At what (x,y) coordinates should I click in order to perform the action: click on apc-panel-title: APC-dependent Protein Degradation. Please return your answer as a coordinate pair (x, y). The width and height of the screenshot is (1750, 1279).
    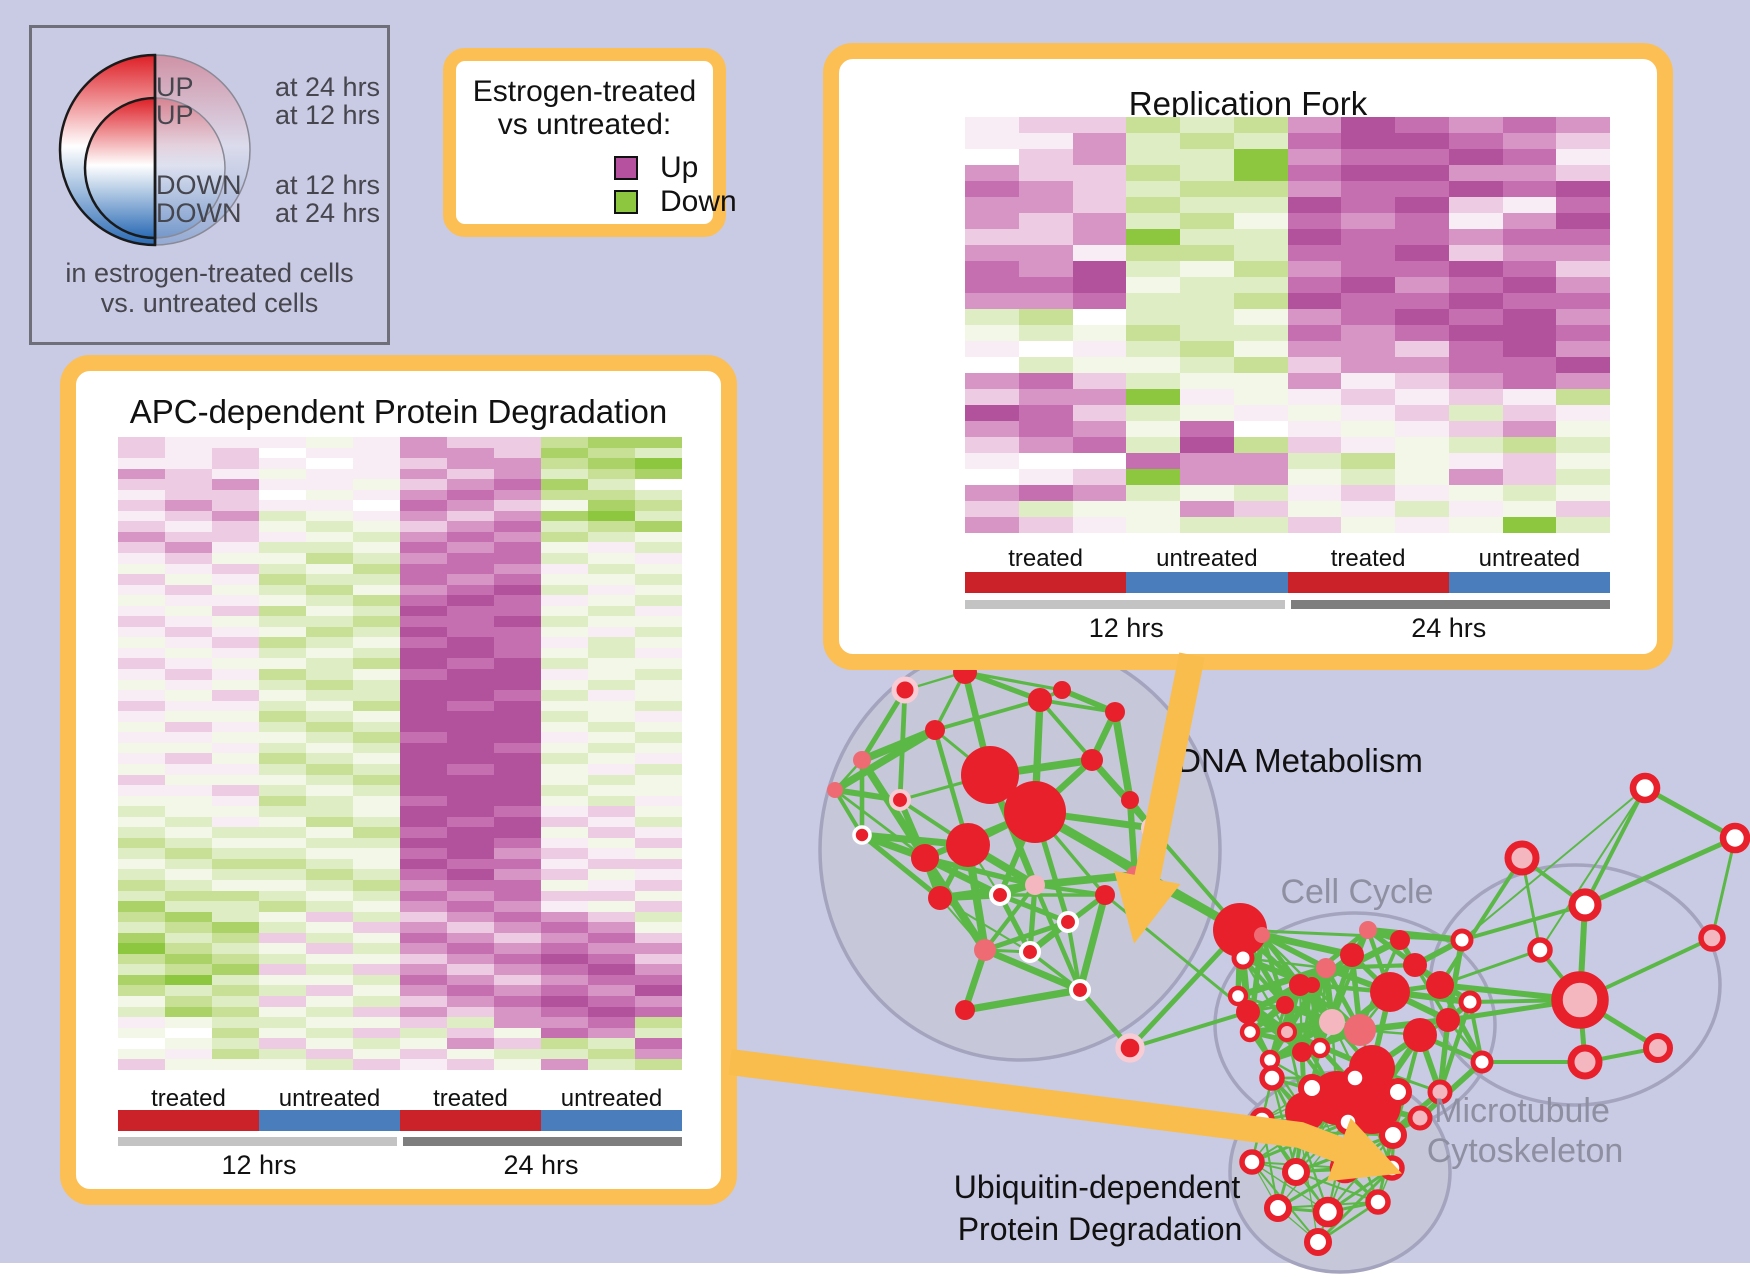
    Looking at the image, I should click on (398, 411).